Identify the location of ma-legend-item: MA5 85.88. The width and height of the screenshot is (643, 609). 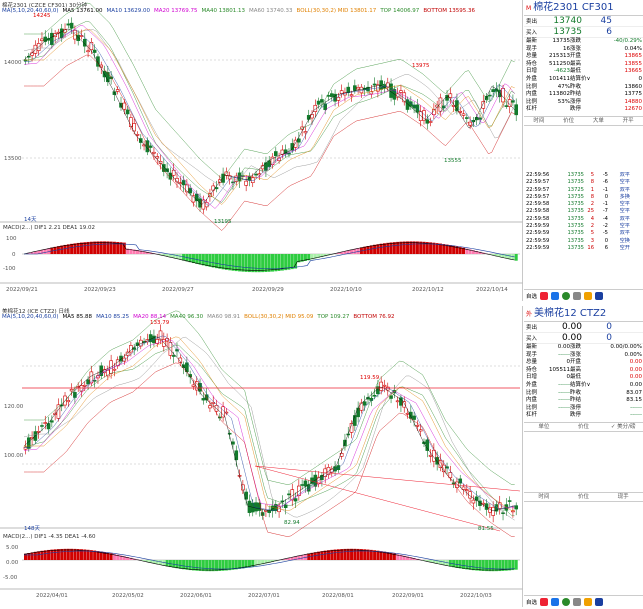
(77, 317).